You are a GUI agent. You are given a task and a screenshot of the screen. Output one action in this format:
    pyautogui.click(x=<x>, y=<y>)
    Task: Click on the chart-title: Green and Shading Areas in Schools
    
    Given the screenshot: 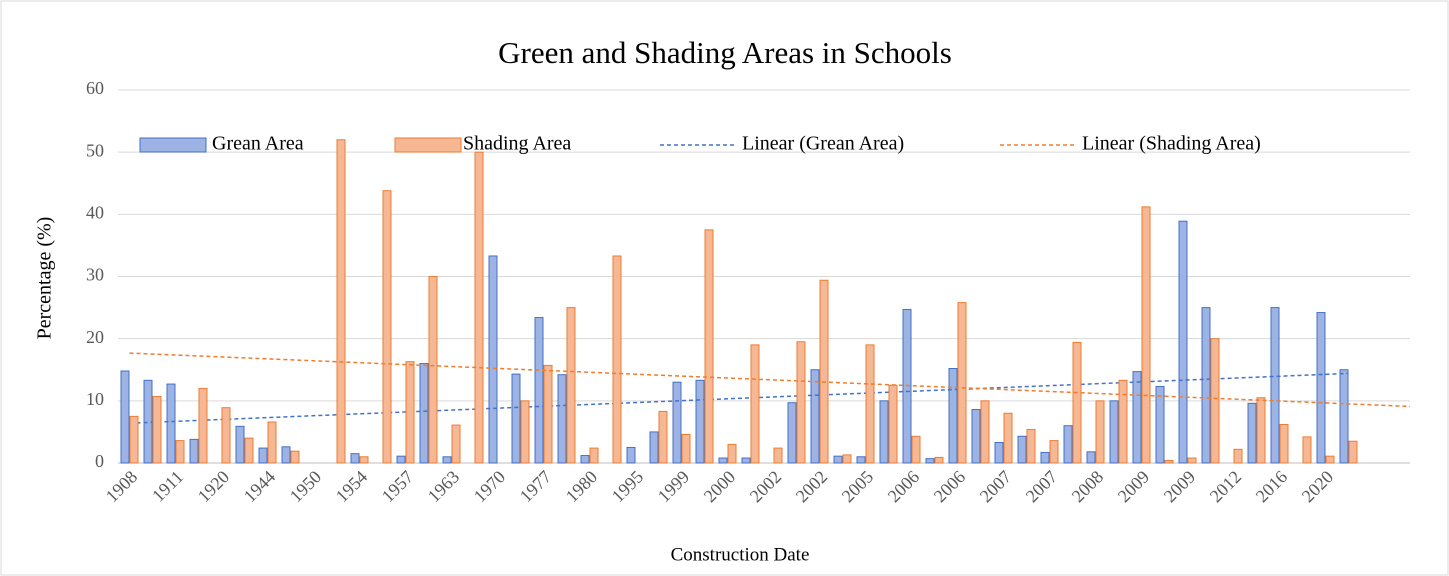 What is the action you would take?
    pyautogui.click(x=725, y=52)
    